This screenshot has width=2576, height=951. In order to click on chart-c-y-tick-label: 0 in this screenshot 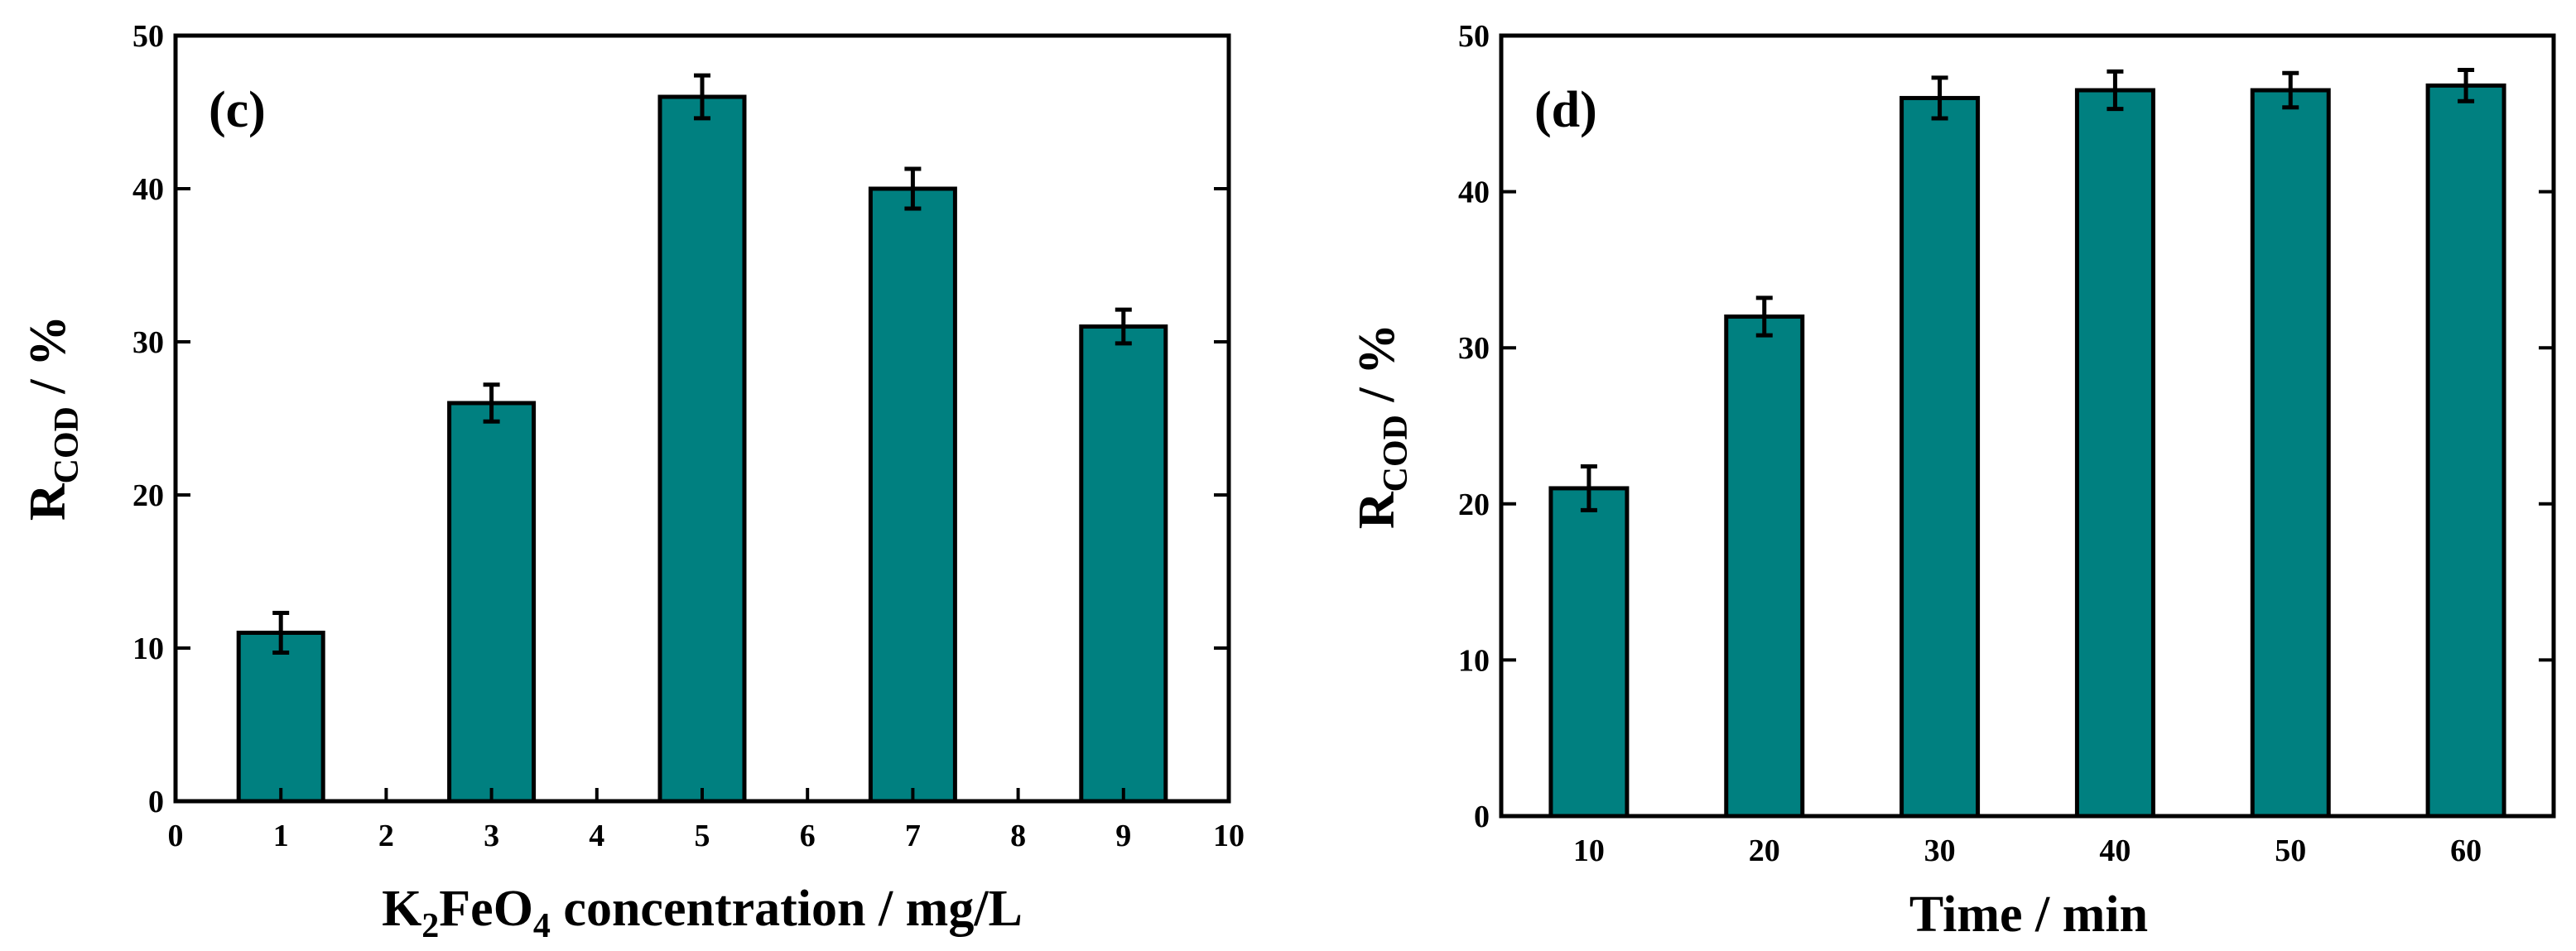, I will do `click(156, 802)`.